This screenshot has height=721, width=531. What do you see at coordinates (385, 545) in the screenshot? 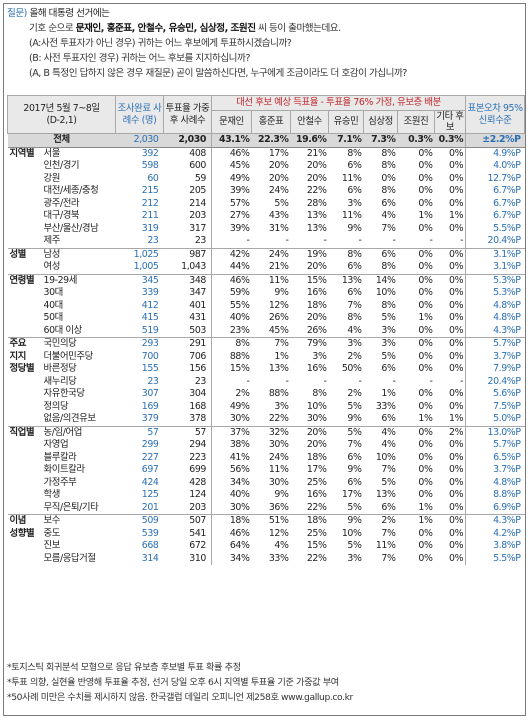
I see `cell-sim: 11%` at bounding box center [385, 545].